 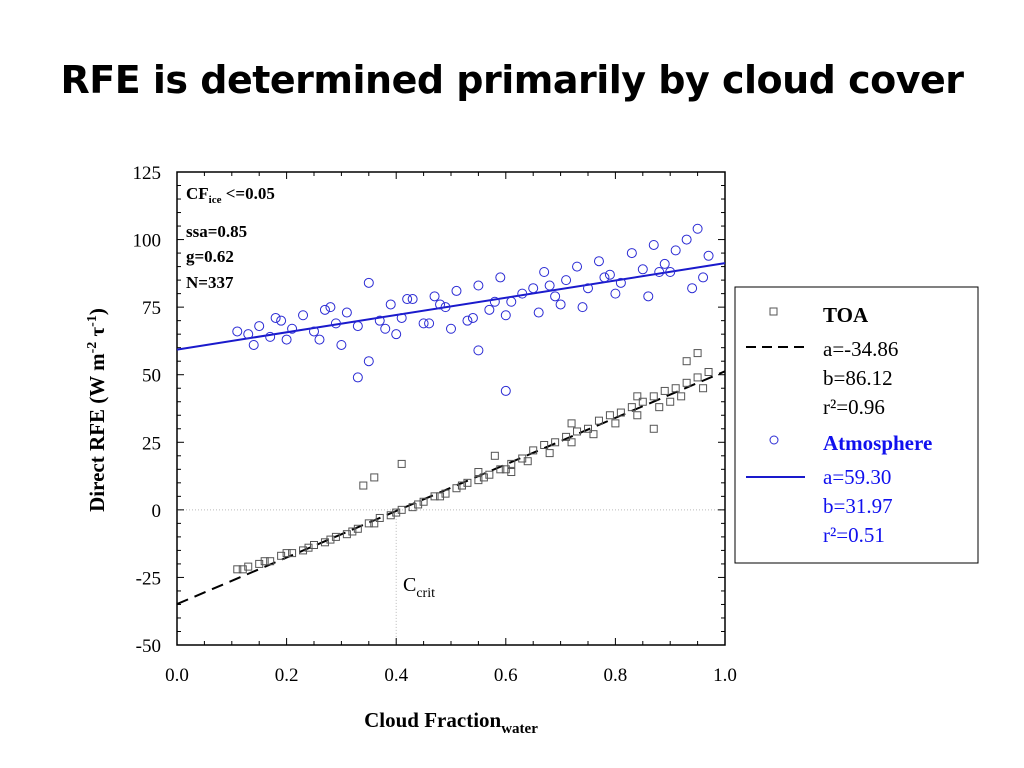 I want to click on legend-toa-a: a=-34.86, so click(x=860, y=349).